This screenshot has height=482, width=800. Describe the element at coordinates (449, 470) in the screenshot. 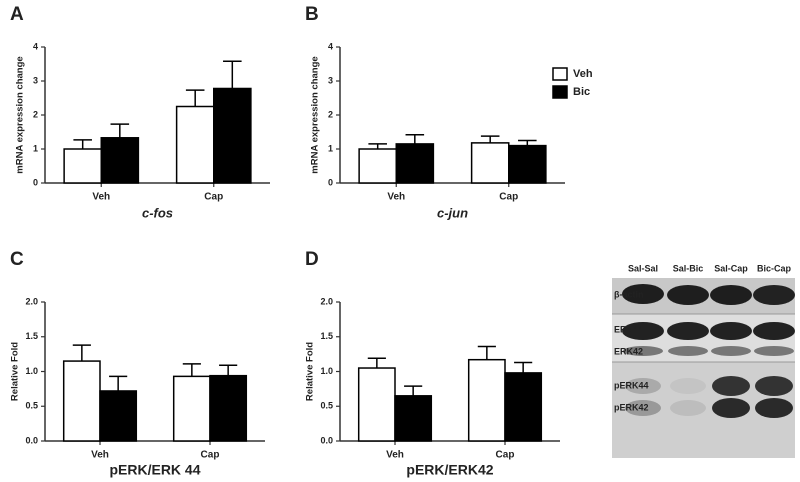

I see `x-axis-label: pERK/ERK42` at that location.